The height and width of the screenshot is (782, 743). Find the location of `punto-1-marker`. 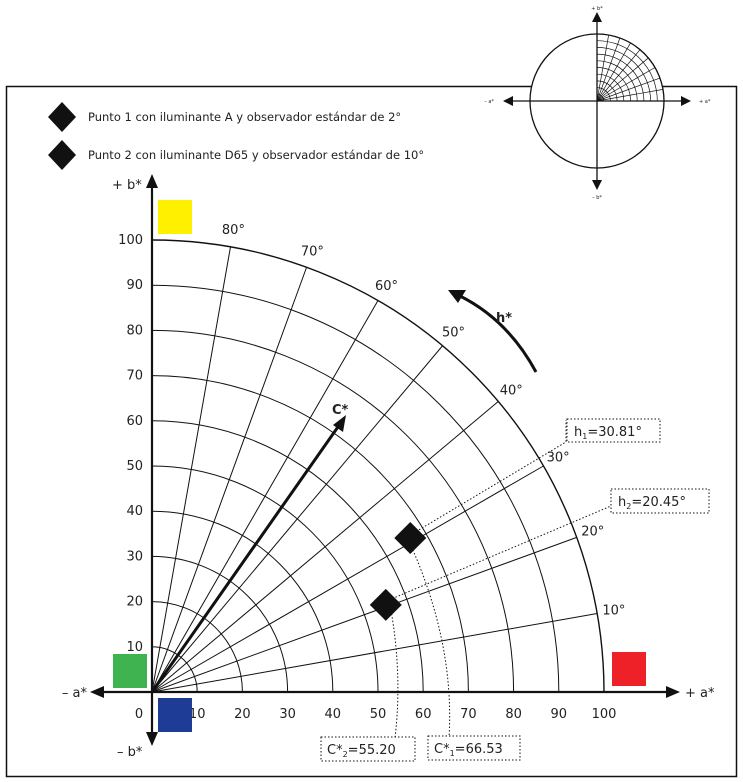

punto-1-marker is located at coordinates (410, 537).